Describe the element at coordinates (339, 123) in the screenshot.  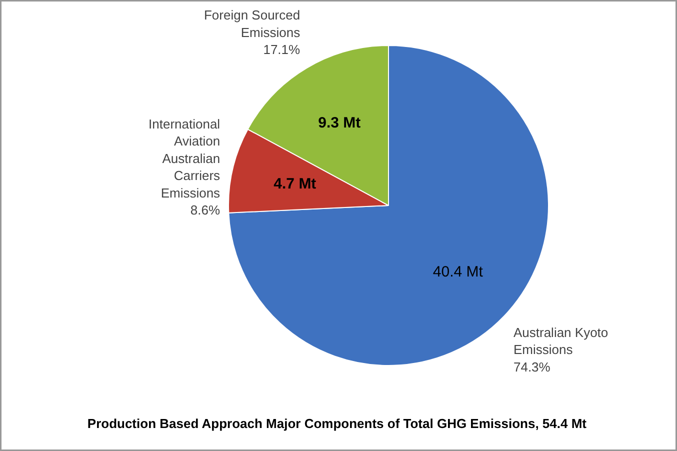
I see `data-label: 9.3 Mt` at that location.